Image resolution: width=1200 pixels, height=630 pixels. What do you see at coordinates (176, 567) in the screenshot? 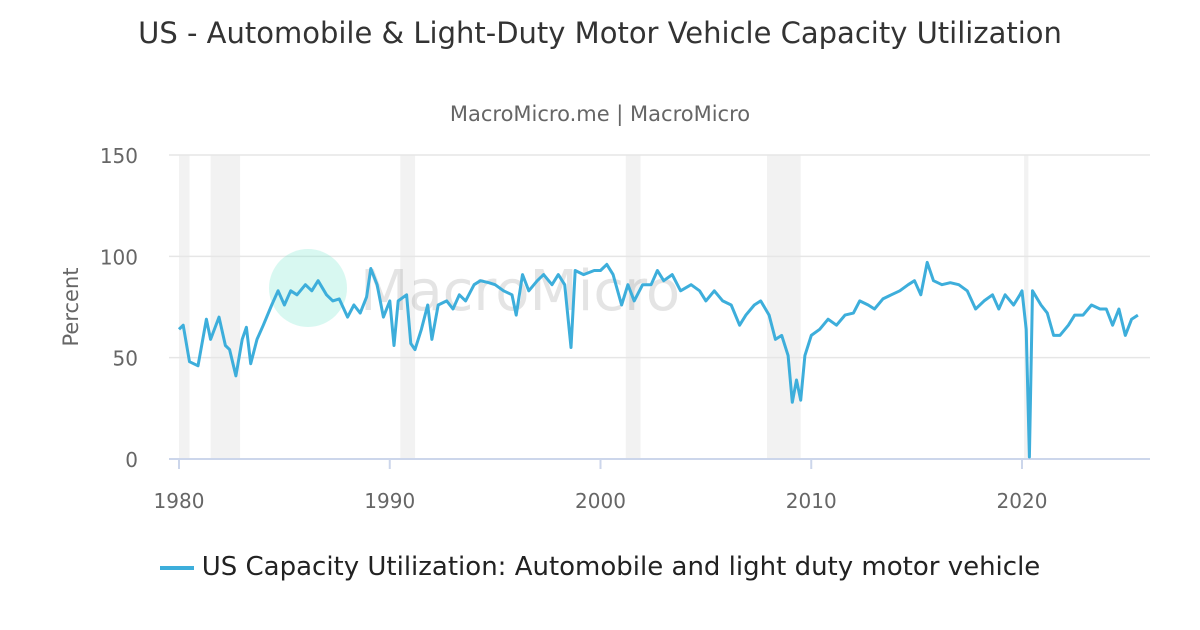
I see `legend-swatch` at bounding box center [176, 567].